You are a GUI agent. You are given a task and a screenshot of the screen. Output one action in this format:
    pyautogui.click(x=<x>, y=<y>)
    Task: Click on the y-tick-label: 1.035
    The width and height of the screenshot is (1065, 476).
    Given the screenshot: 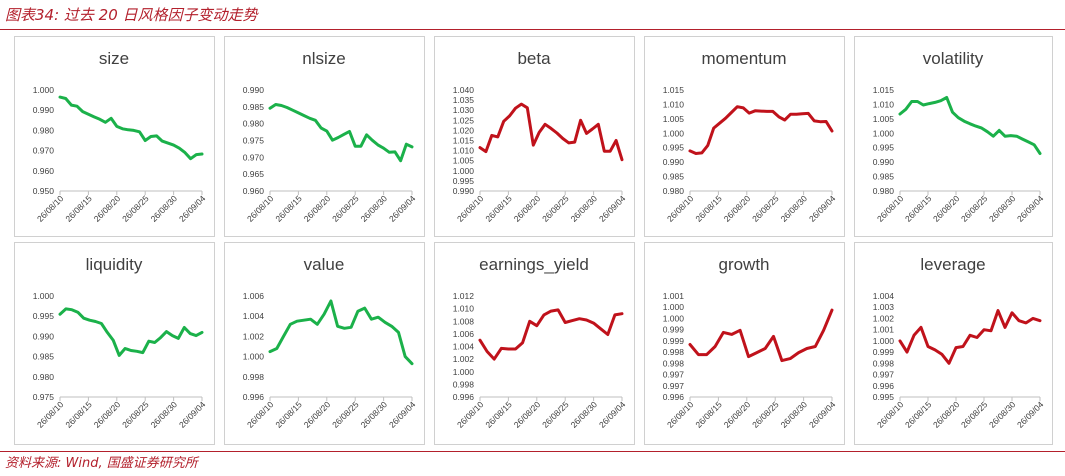 What is the action you would take?
    pyautogui.click(x=464, y=100)
    